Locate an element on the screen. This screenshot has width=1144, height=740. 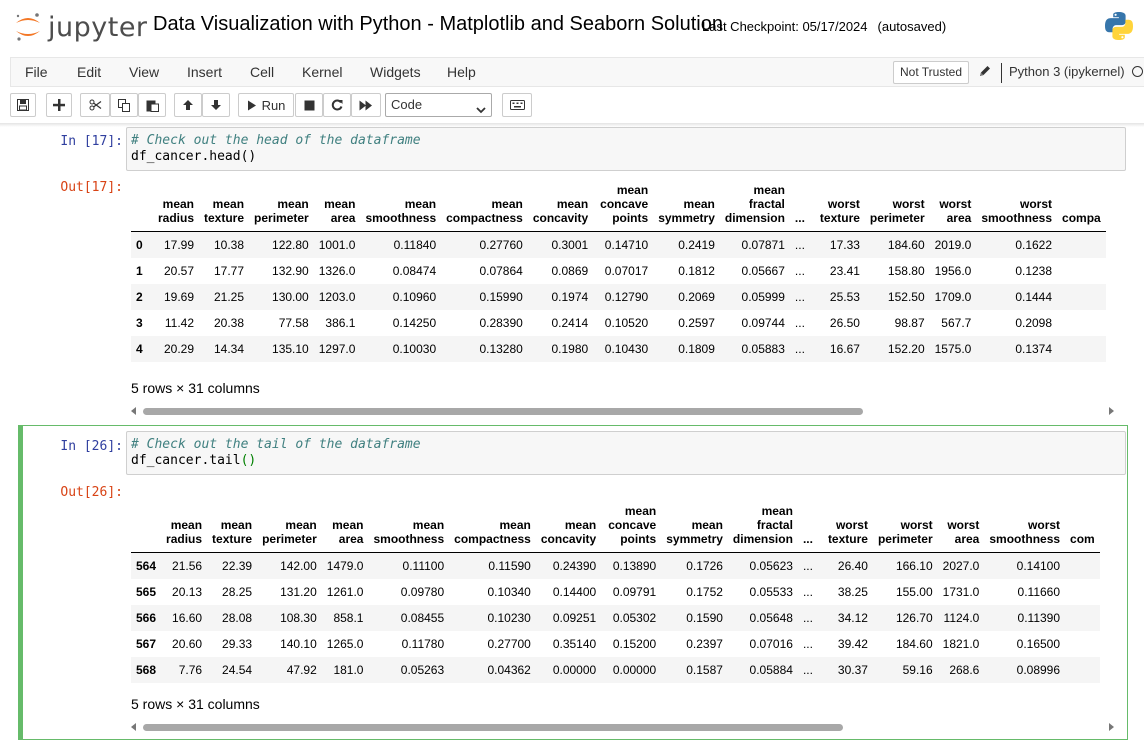
table-cell: 0.1587 is located at coordinates (704, 669).